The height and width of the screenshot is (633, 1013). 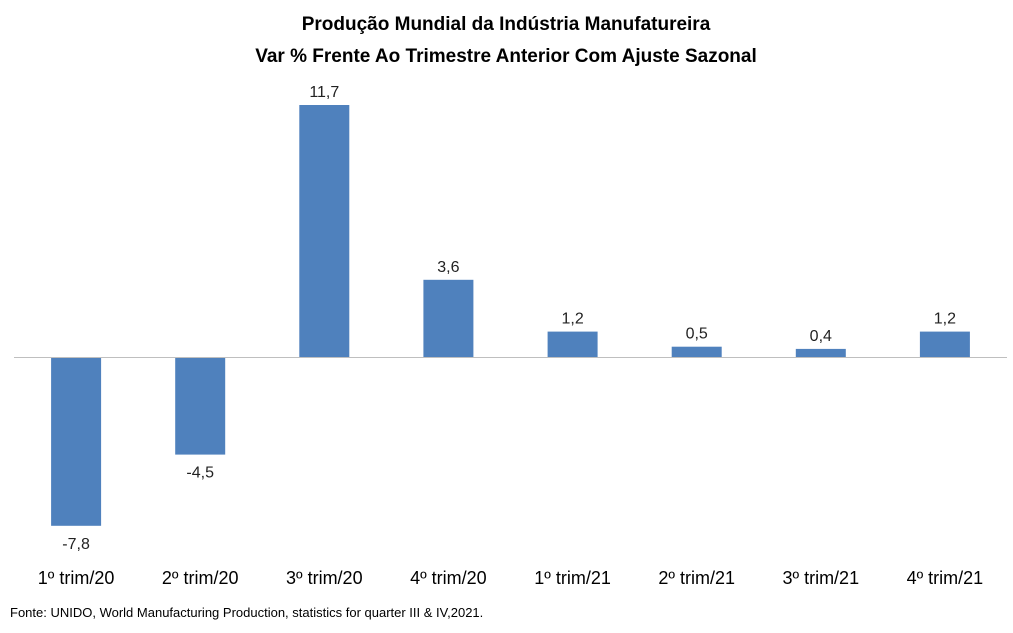 What do you see at coordinates (572, 578) in the screenshot?
I see `x-tick-label-5: 1º trim/21` at bounding box center [572, 578].